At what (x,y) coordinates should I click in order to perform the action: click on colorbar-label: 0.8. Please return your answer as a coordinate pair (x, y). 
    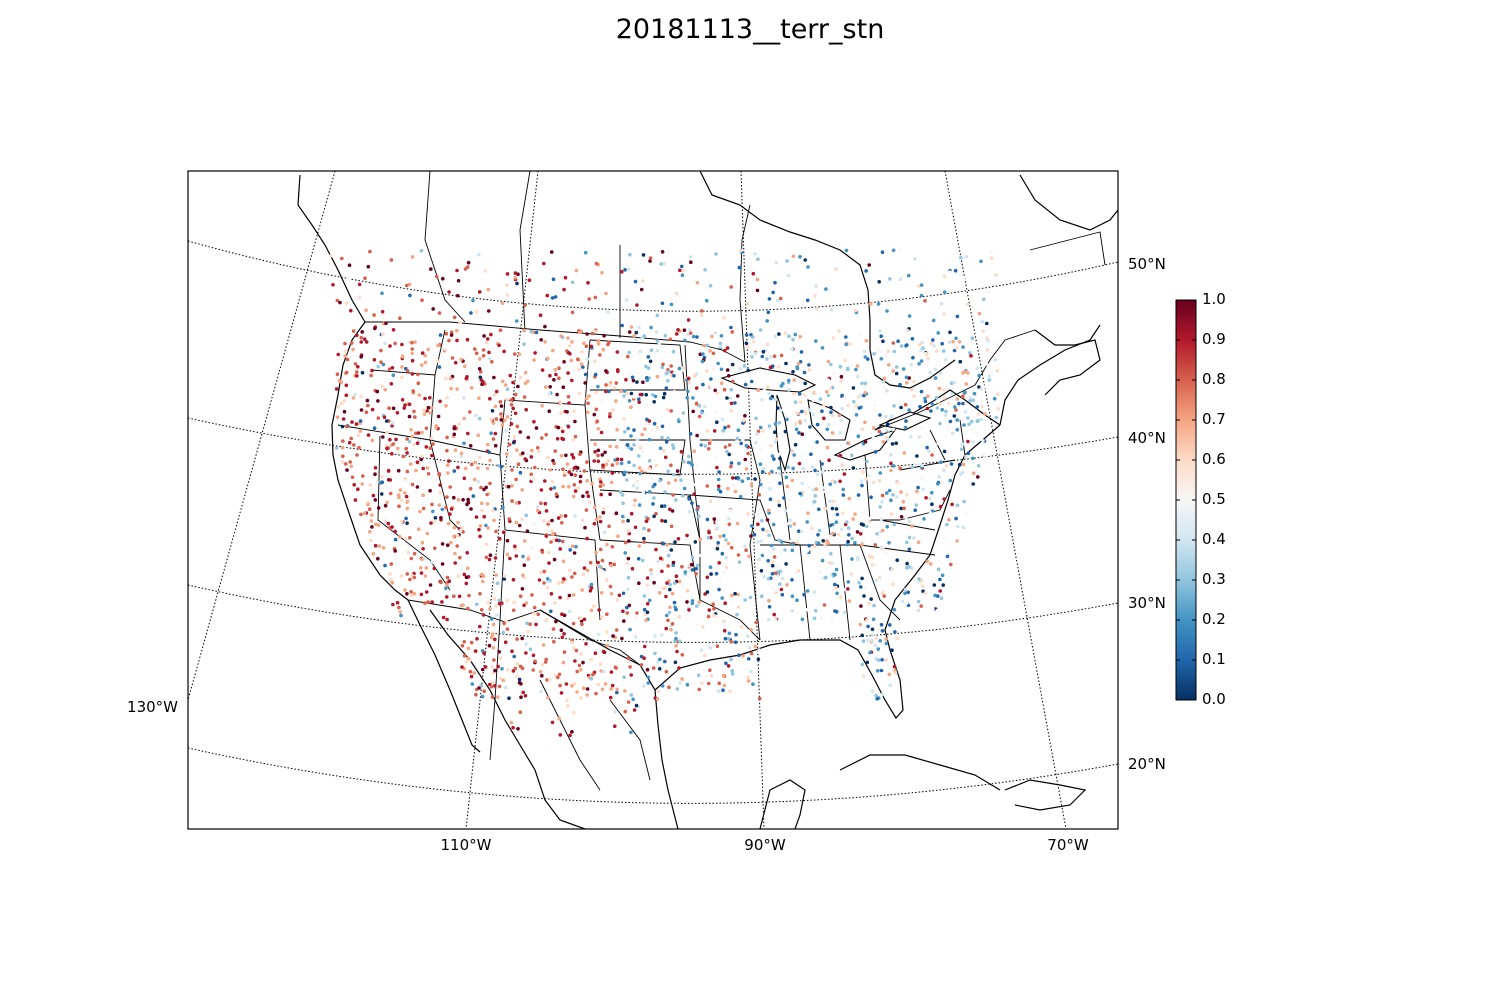
    Looking at the image, I should click on (1214, 379).